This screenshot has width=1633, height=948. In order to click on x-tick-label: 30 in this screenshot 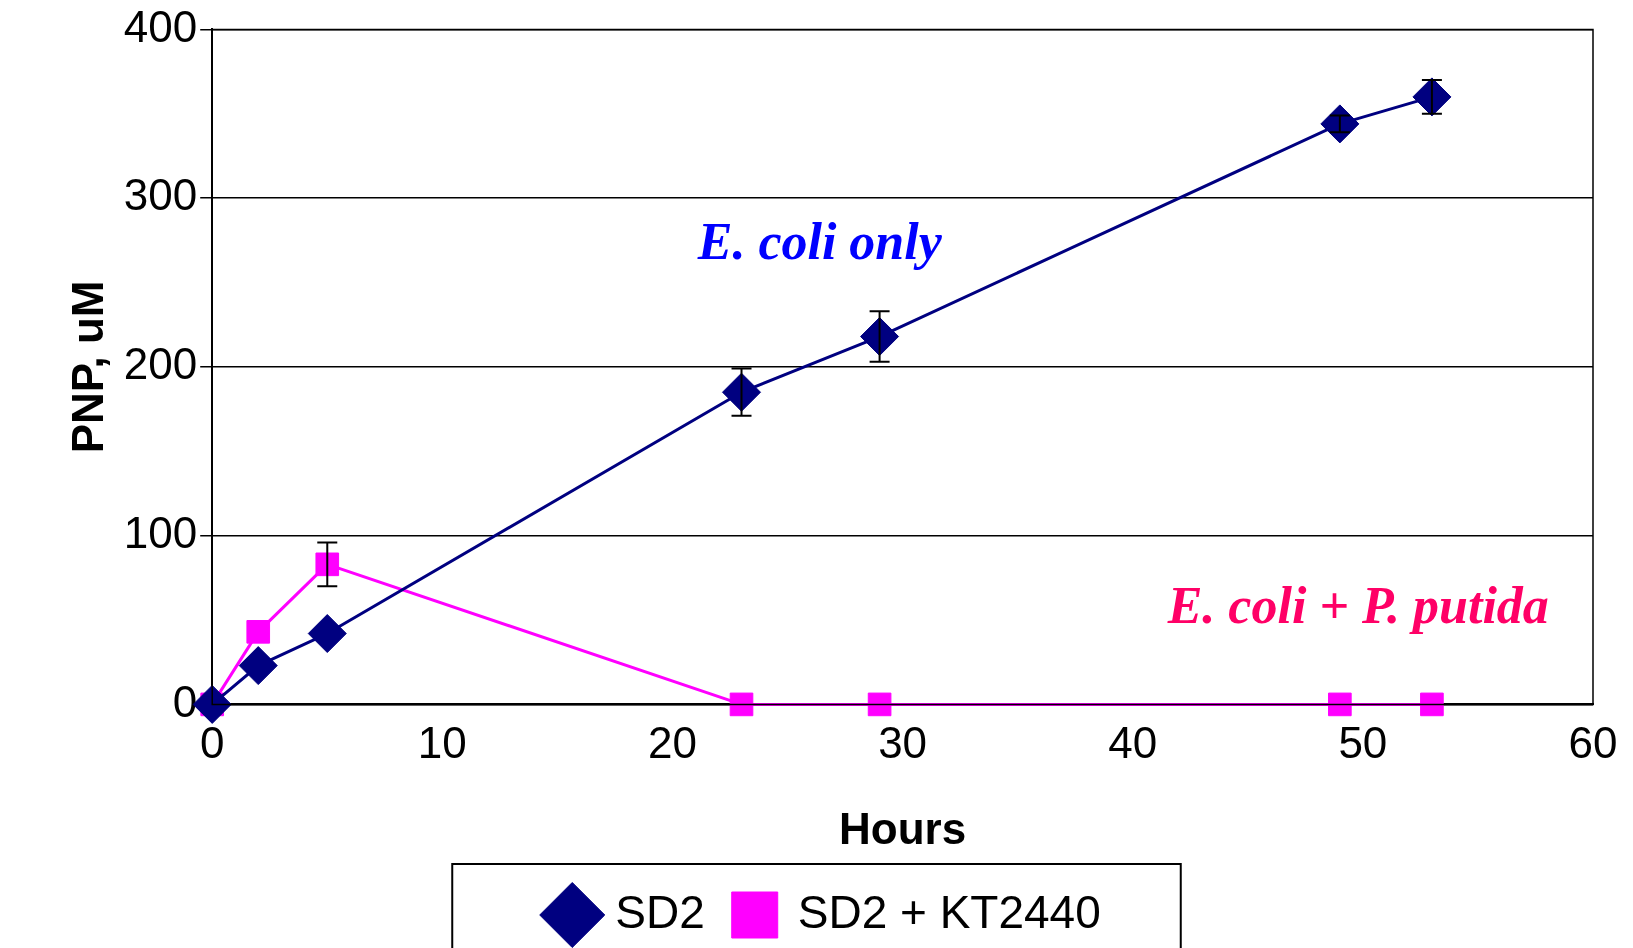, I will do `click(903, 742)`.